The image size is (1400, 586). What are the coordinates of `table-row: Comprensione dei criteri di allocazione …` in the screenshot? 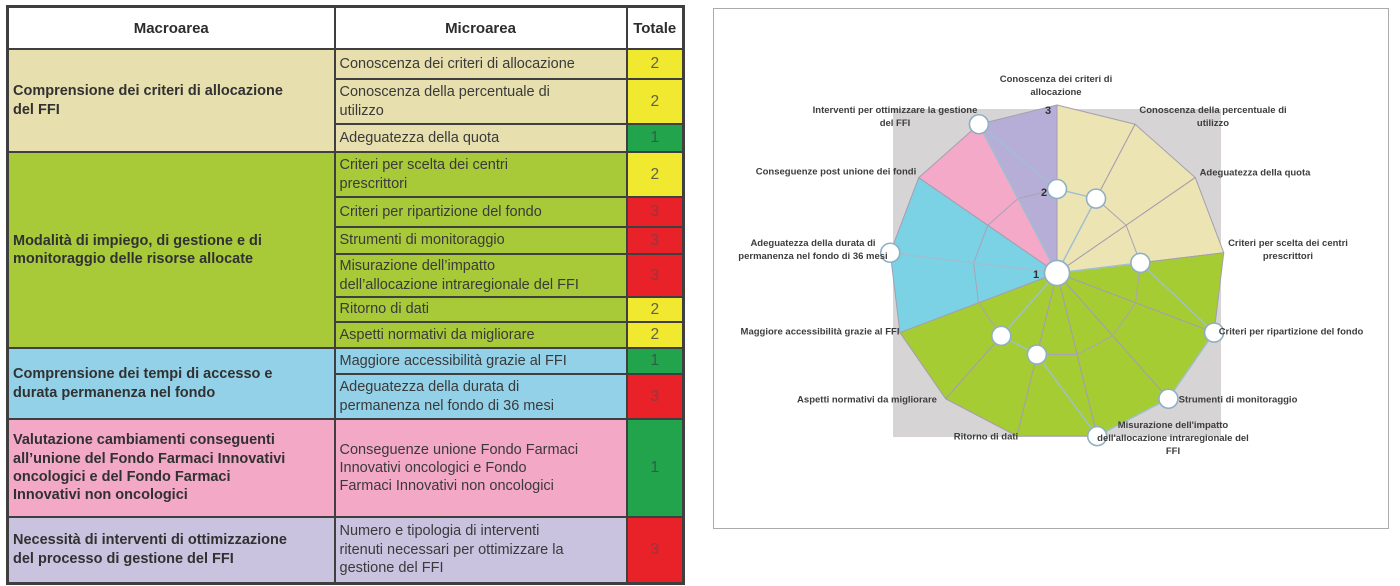 It's located at (345, 100).